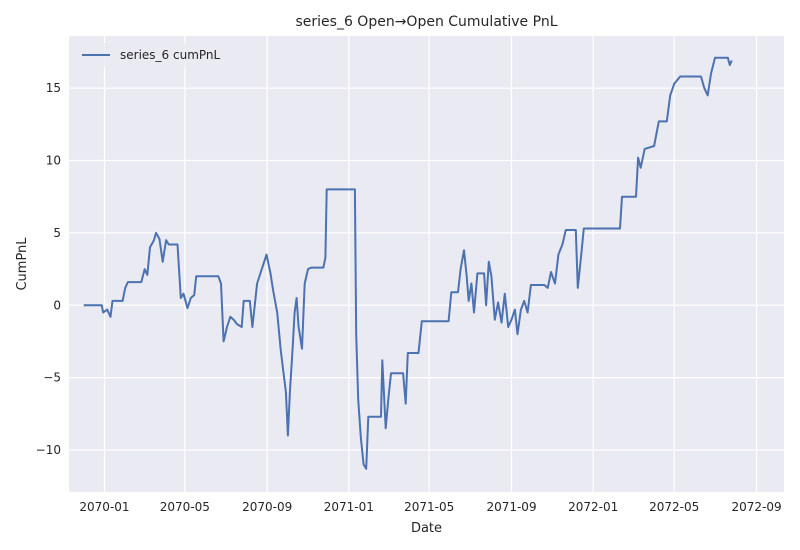 Image resolution: width=800 pixels, height=550 pixels. What do you see at coordinates (57, 305) in the screenshot?
I see `y-tick-label: 0` at bounding box center [57, 305].